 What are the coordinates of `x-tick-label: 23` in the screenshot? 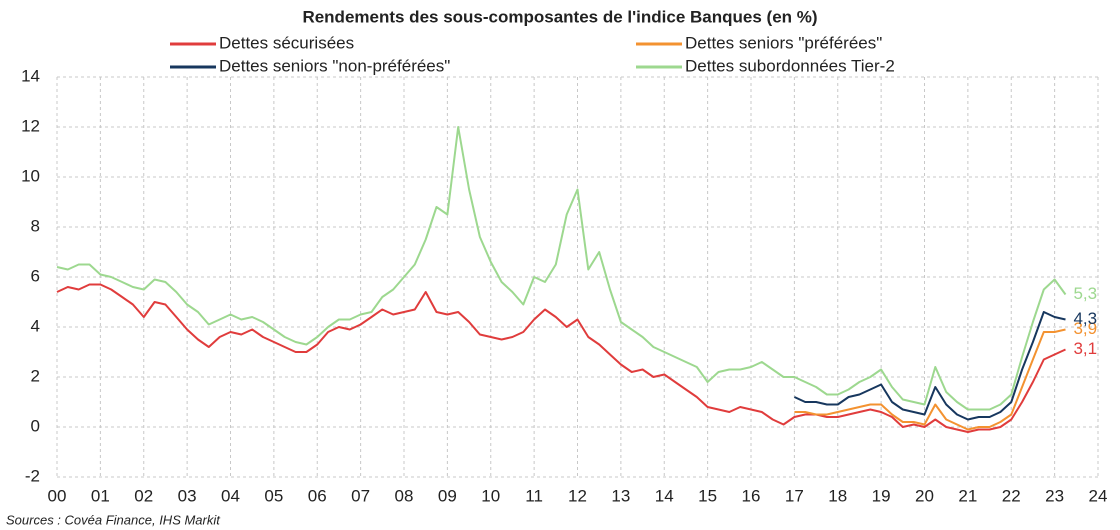 It's located at (1054, 495).